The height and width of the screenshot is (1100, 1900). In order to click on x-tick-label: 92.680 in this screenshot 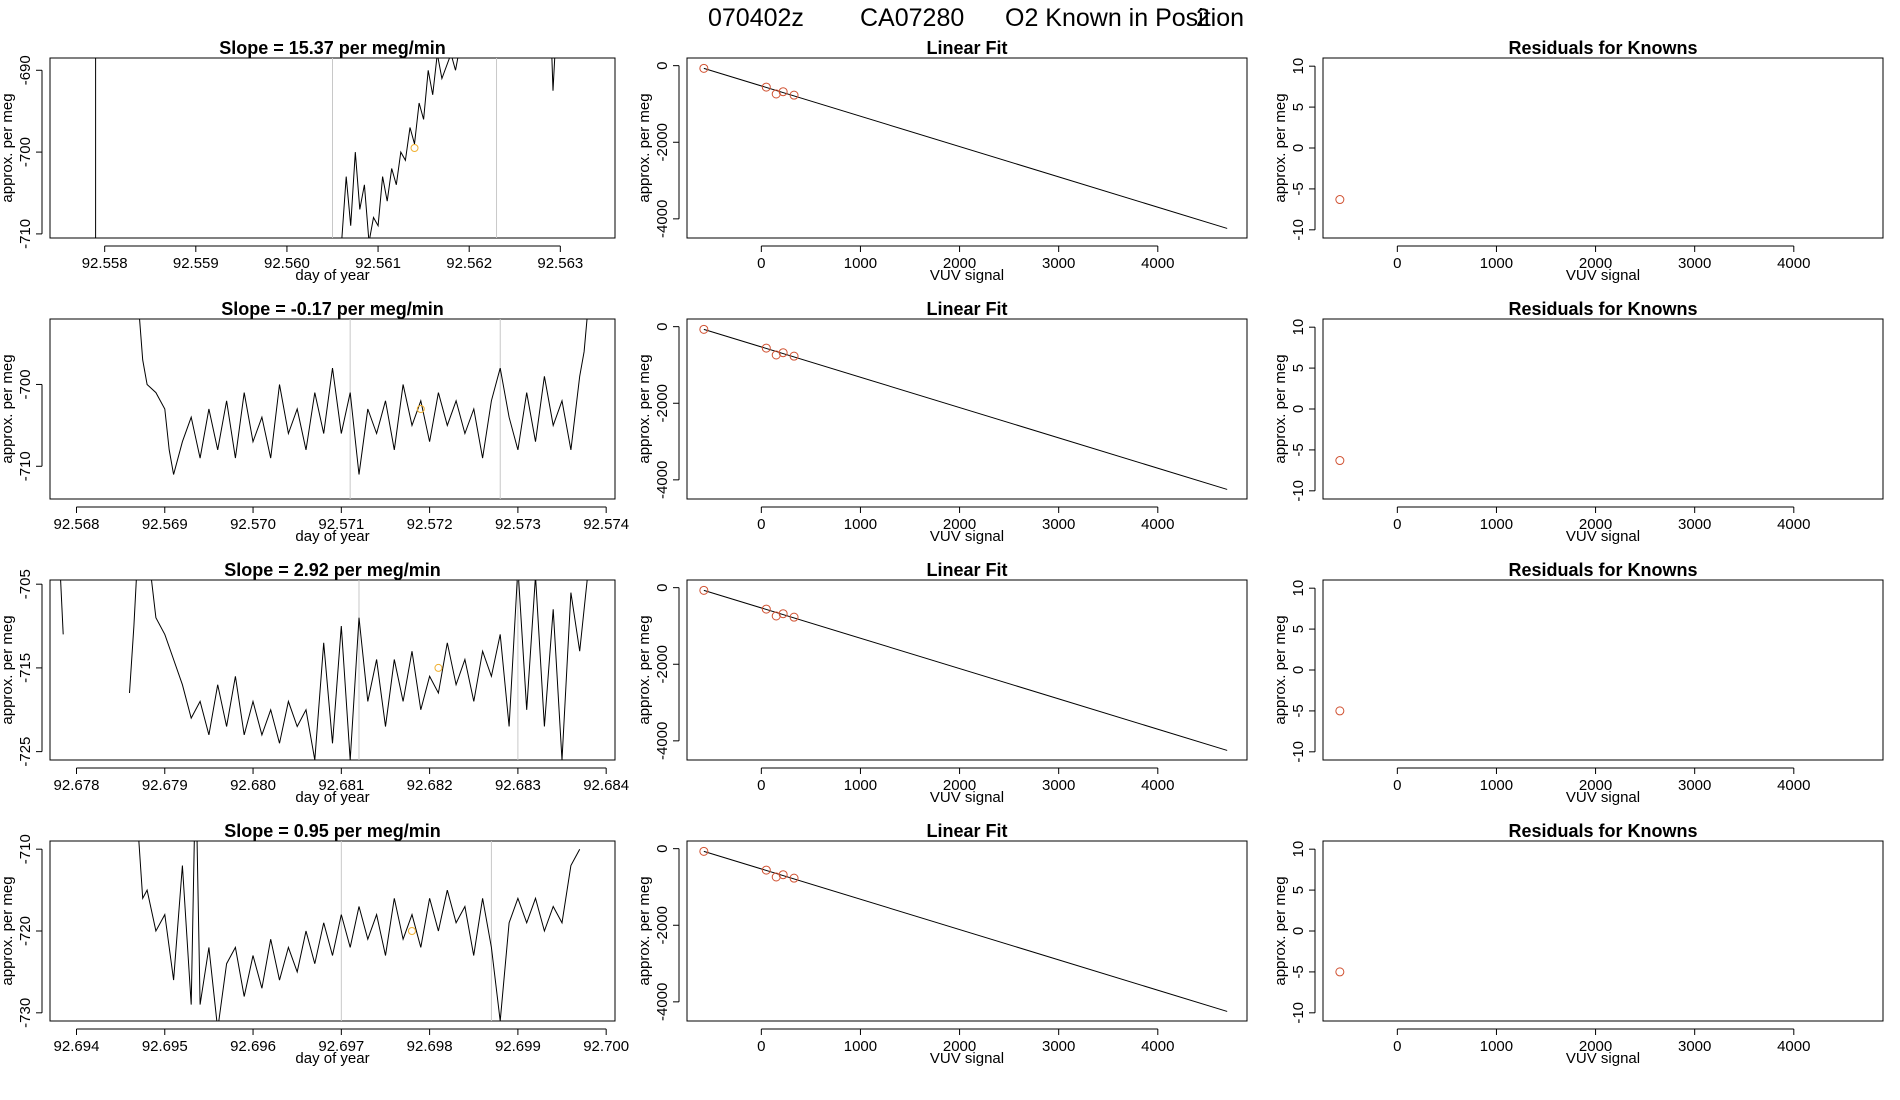, I will do `click(253, 785)`.